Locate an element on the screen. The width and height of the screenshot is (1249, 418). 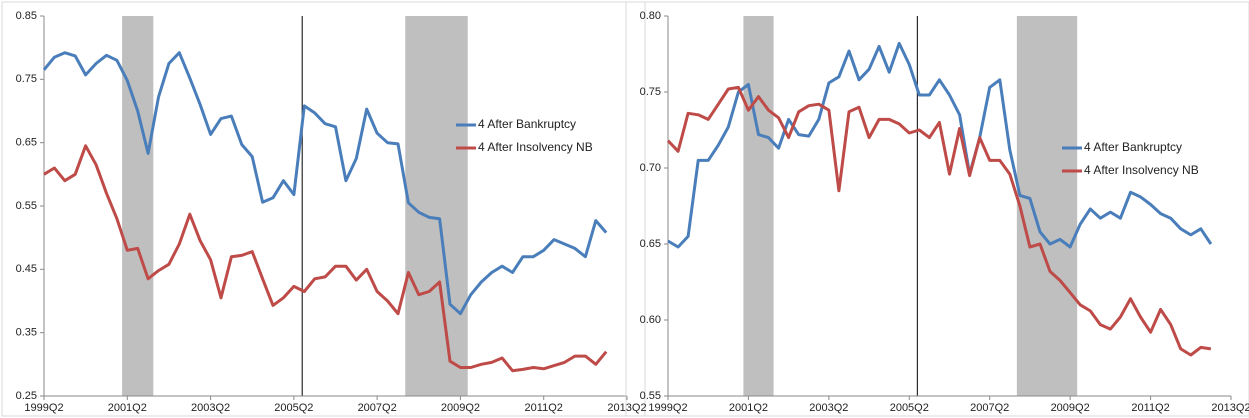
y-tick-label: 0.25 is located at coordinates (26, 396).